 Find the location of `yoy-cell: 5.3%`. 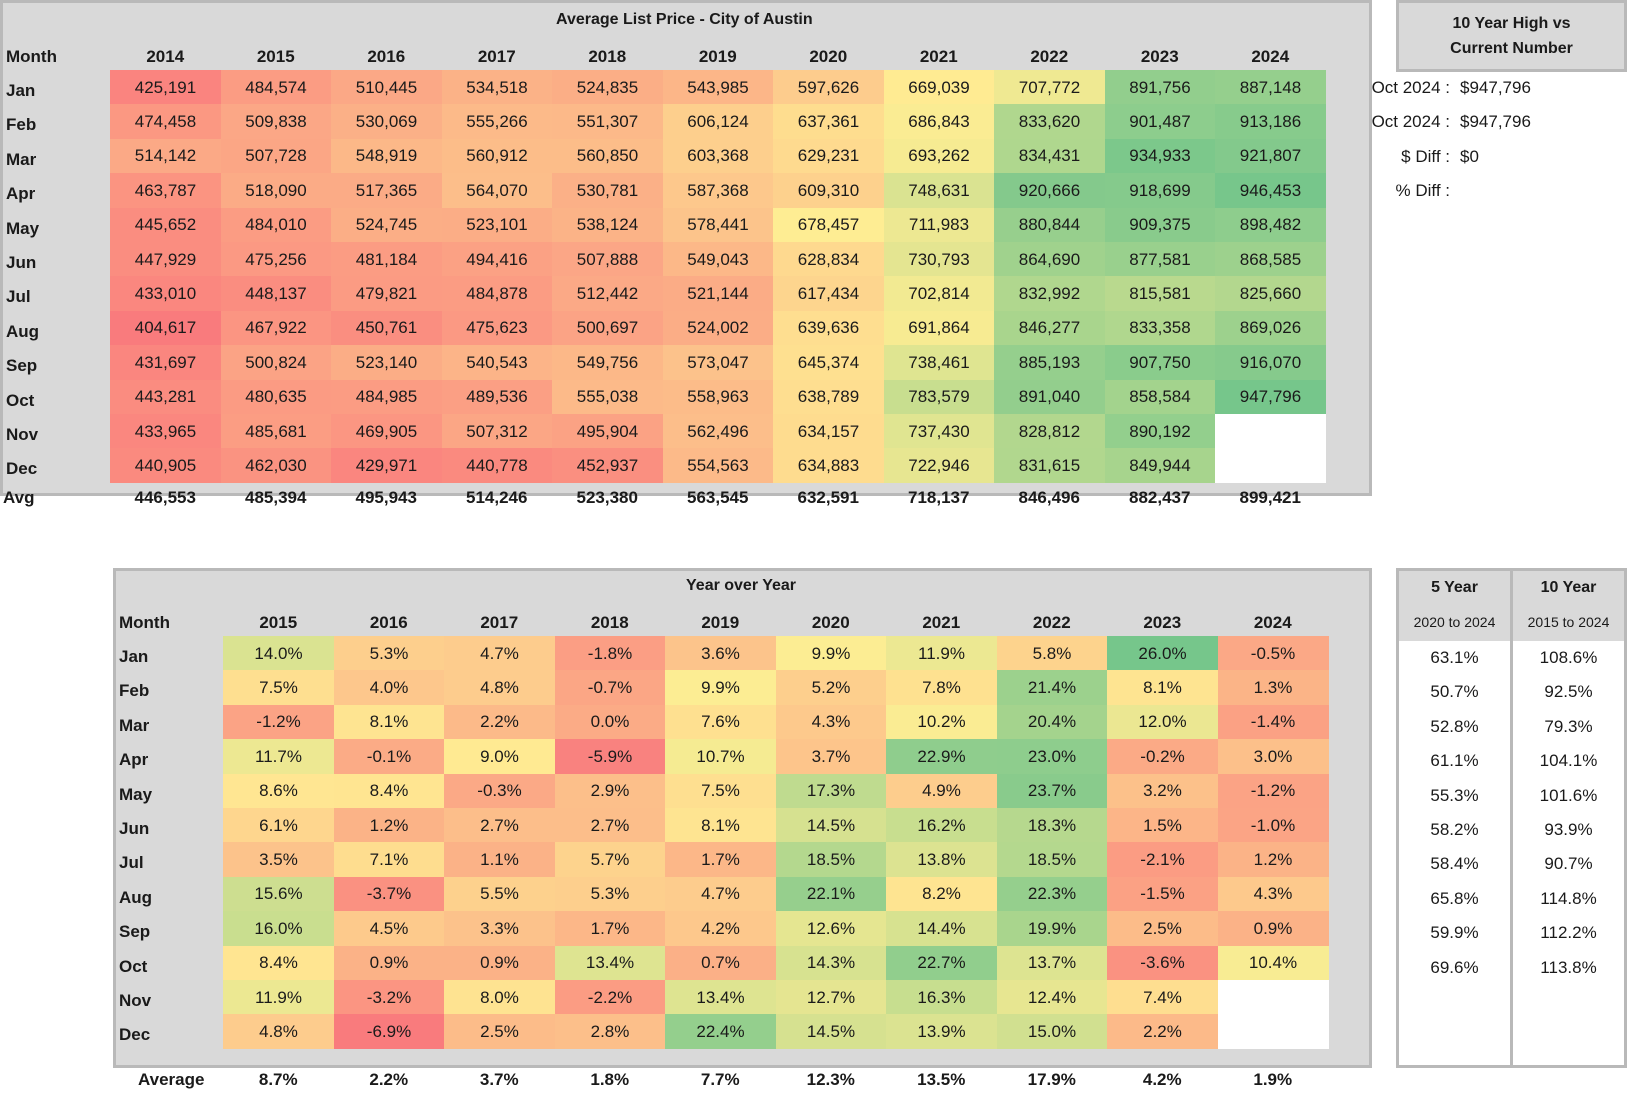

yoy-cell: 5.3% is located at coordinates (610, 894).